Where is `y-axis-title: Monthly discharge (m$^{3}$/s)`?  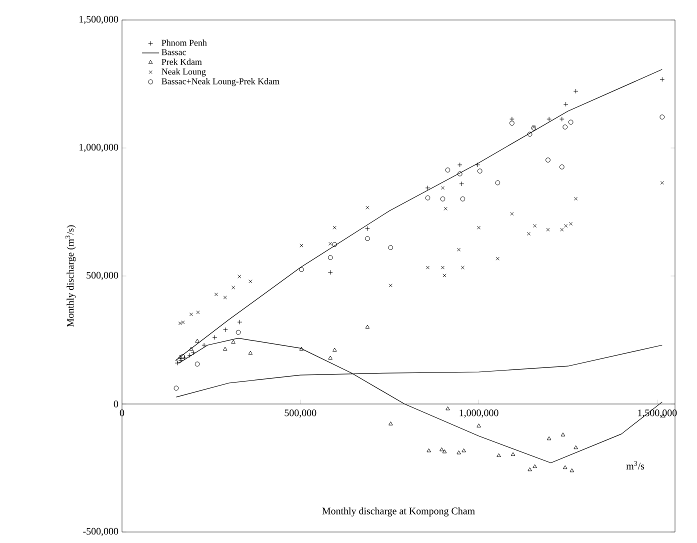
y-axis-title: Monthly discharge (m$^{3}$/s) is located at coordinates (70, 276).